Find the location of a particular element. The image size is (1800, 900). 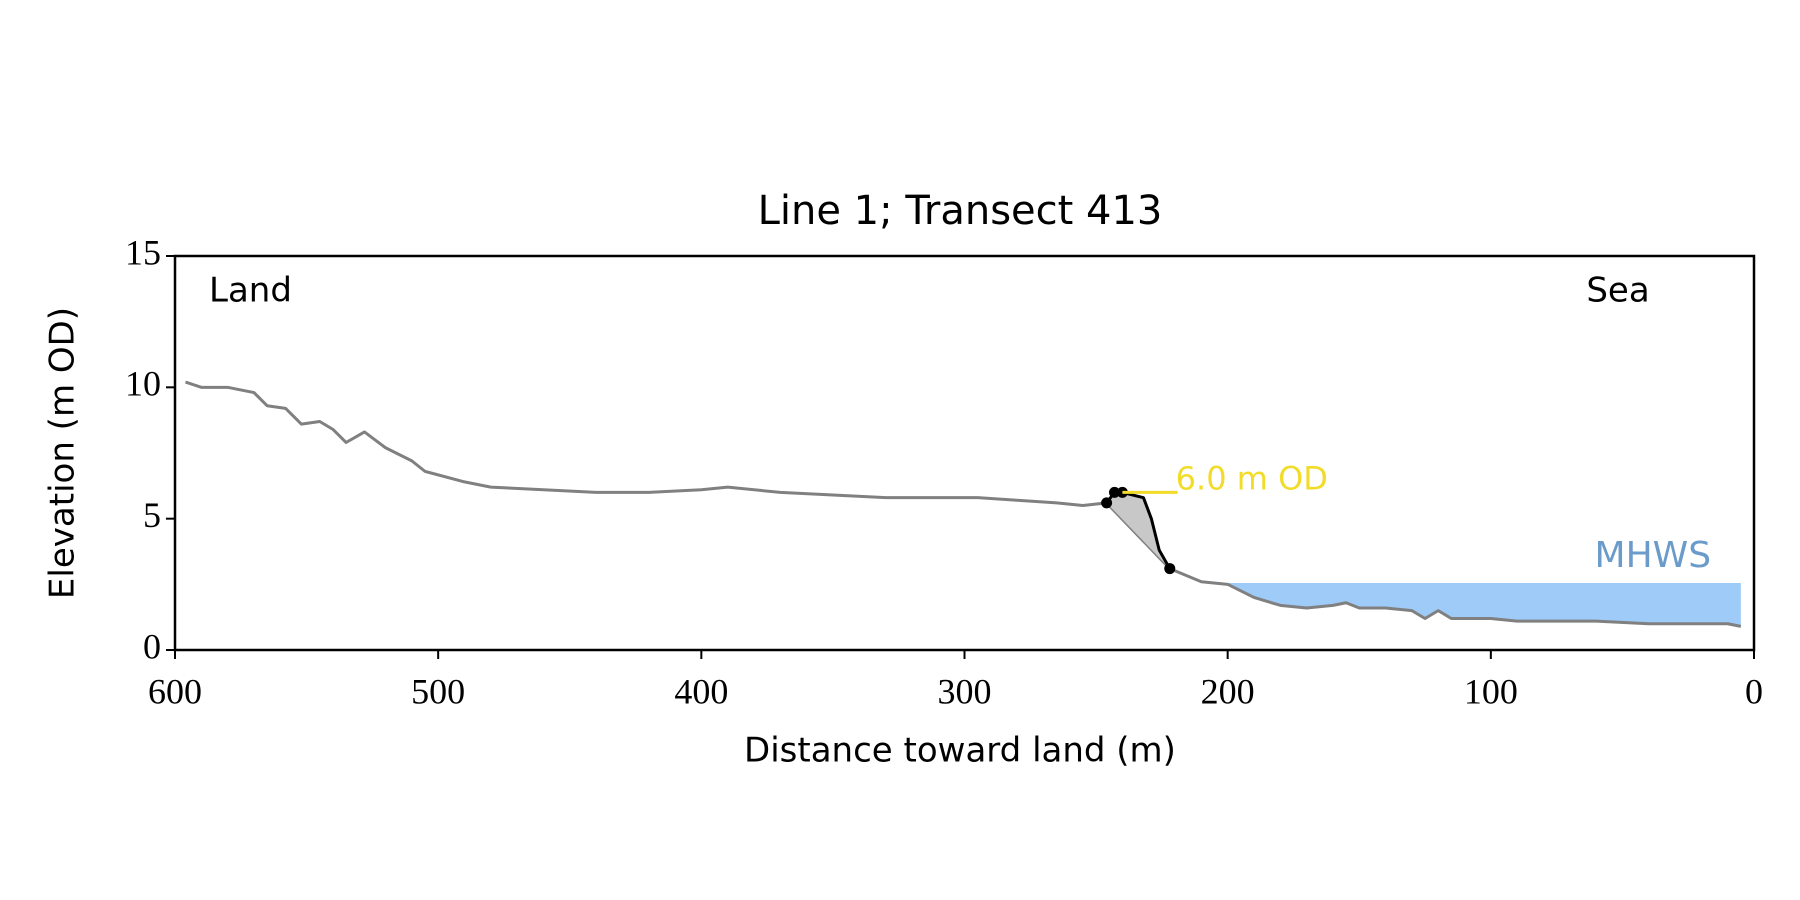

x-tick-label: 500 is located at coordinates (438, 691).